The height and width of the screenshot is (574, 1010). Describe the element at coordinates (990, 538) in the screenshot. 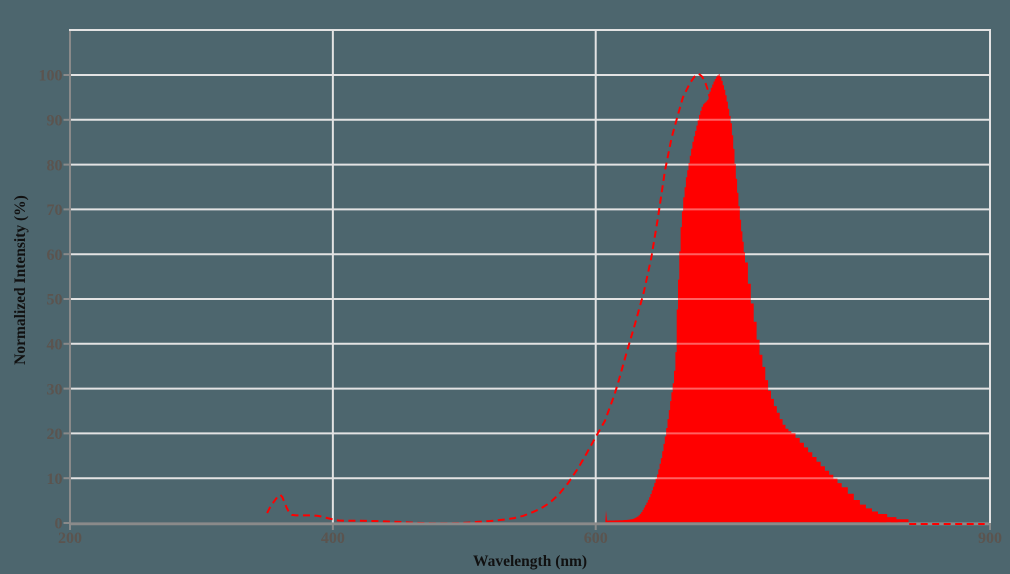

I see `svg-text: 900` at that location.